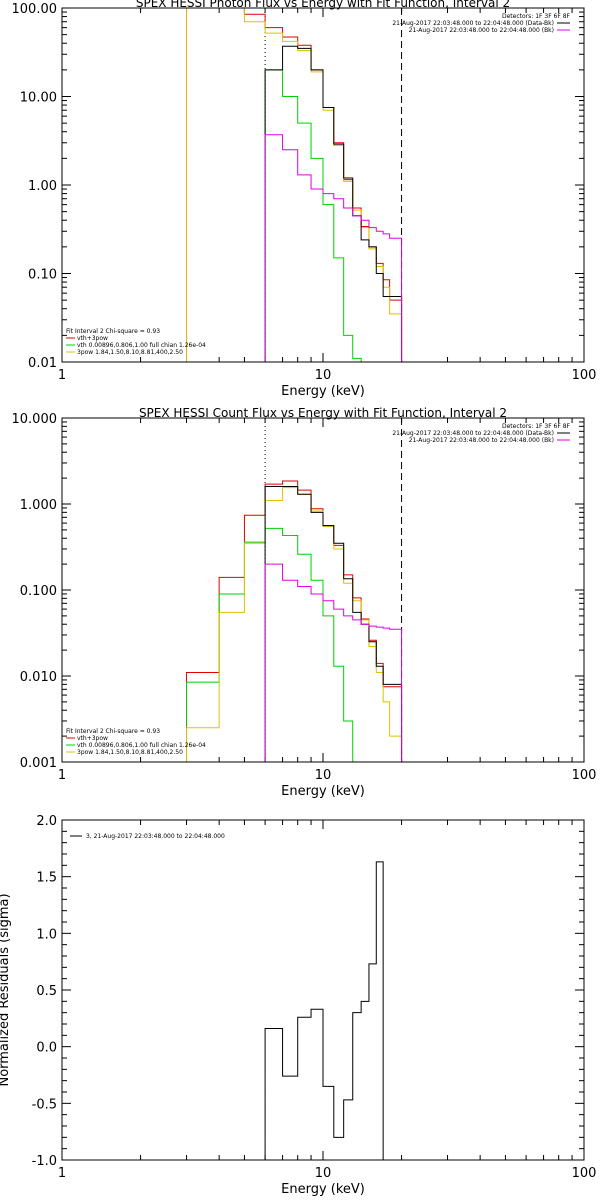  What do you see at coordinates (38, 677) in the screenshot?
I see `y-tick-label: 0.010` at bounding box center [38, 677].